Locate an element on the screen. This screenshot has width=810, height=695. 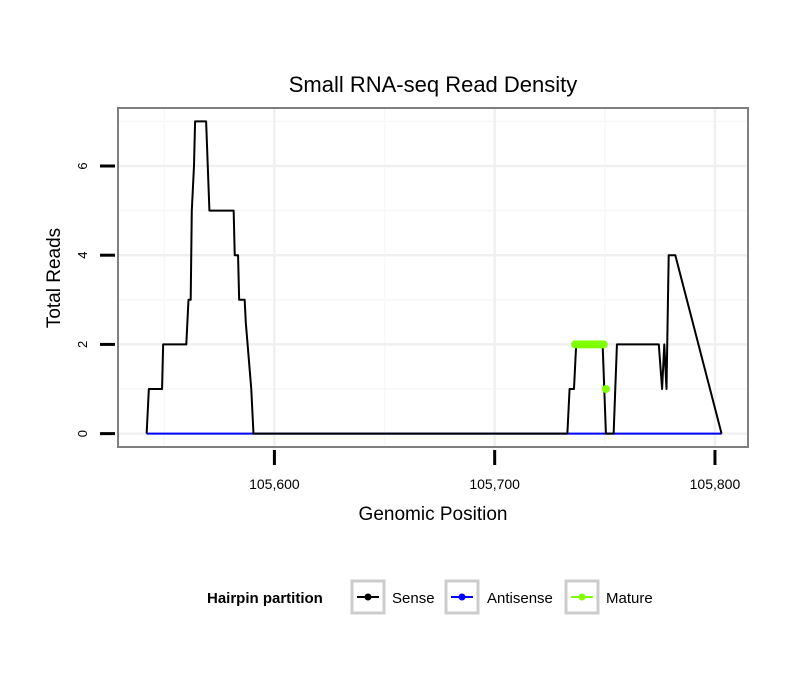
legend: Hairpin partition Sense Antisense Mature is located at coordinates (430, 597).